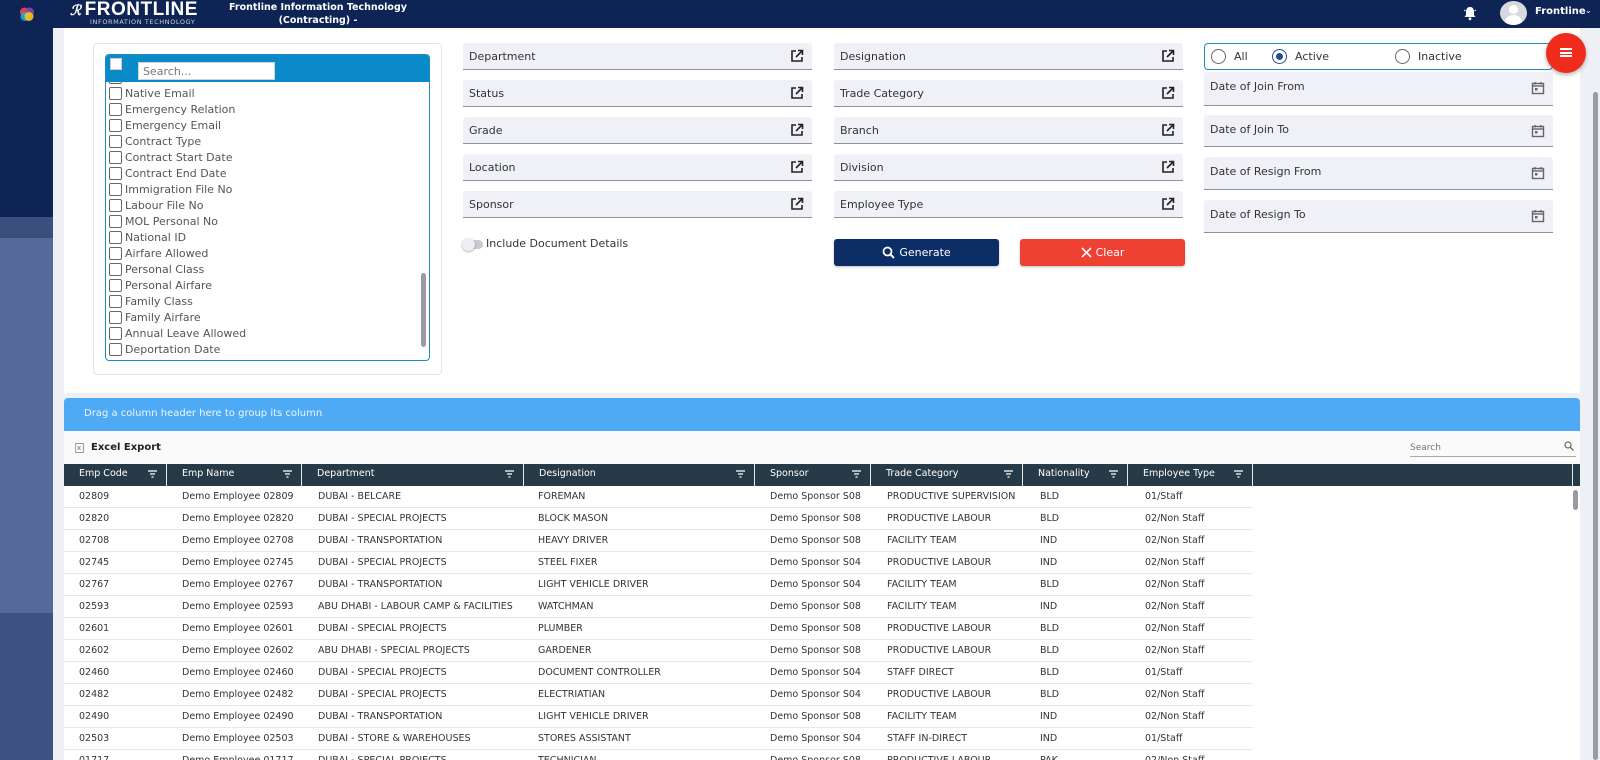 This screenshot has height=760, width=1600. Describe the element at coordinates (261, 269) in the screenshot. I see `column-option: Personal Class` at that location.